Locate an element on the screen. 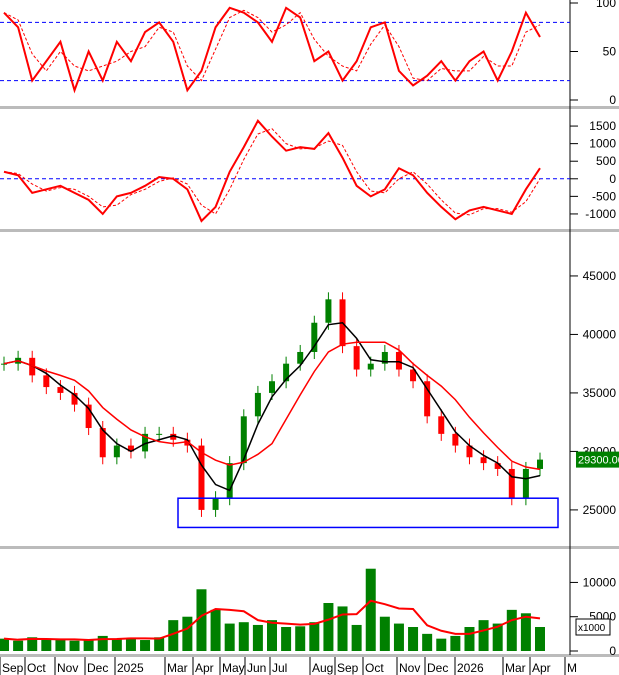  last-price-badge is located at coordinates (597, 459).